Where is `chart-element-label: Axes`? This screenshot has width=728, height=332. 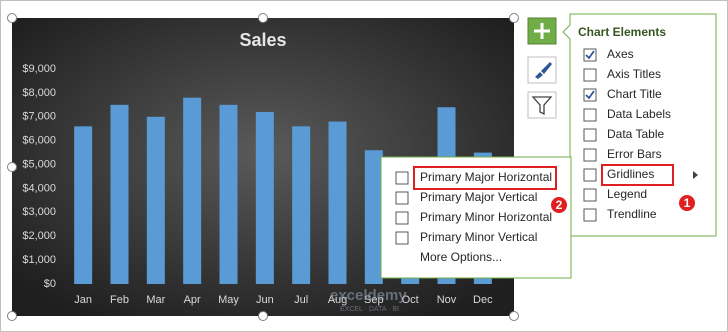
chart-element-label: Axes is located at coordinates (620, 54).